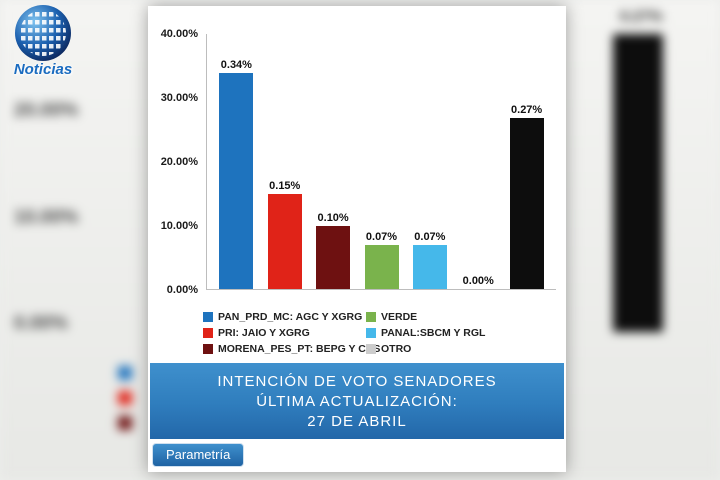 This screenshot has width=720, height=480. I want to click on bar-value-label: 0.27%, so click(527, 109).